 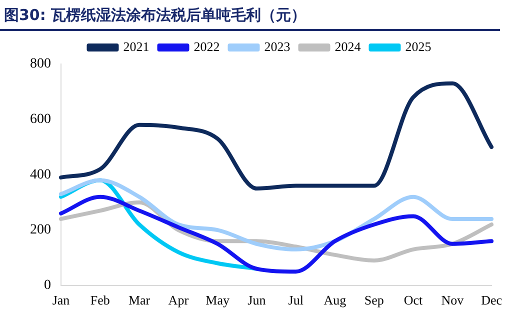 What do you see at coordinates (218, 300) in the screenshot?
I see `x-tick-label: May` at bounding box center [218, 300].